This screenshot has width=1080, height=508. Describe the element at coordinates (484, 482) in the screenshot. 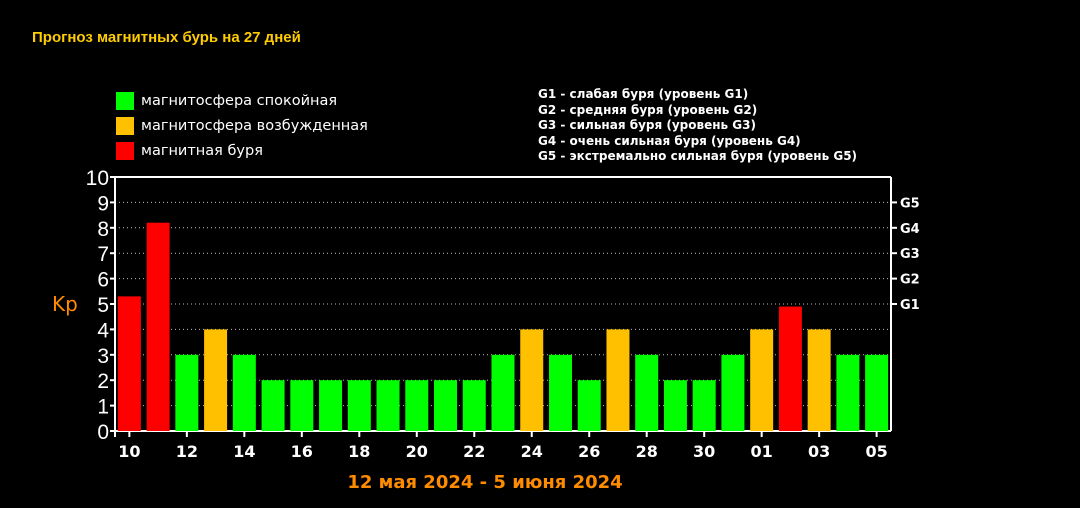

I see `x-axis-label: 12 мая 2024 - 5 июня 2024` at that location.